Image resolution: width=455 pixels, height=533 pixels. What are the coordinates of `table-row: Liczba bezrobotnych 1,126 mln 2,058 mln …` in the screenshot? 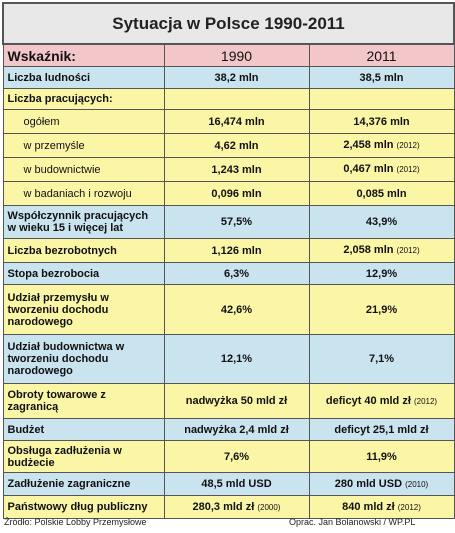 It's located at (228, 250).